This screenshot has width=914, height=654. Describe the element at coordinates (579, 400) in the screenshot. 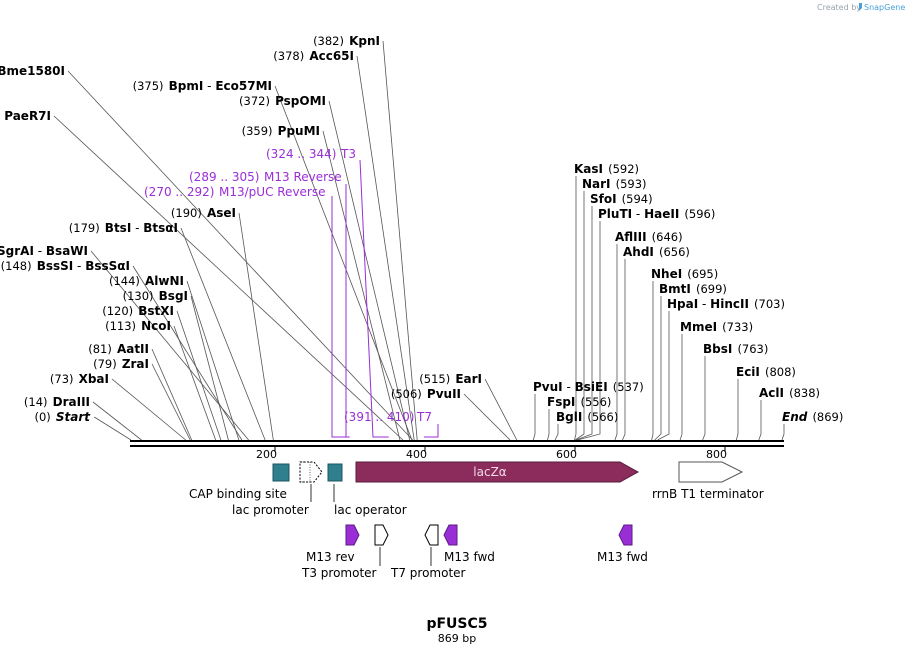

I see `site-label: FspI (556)` at that location.